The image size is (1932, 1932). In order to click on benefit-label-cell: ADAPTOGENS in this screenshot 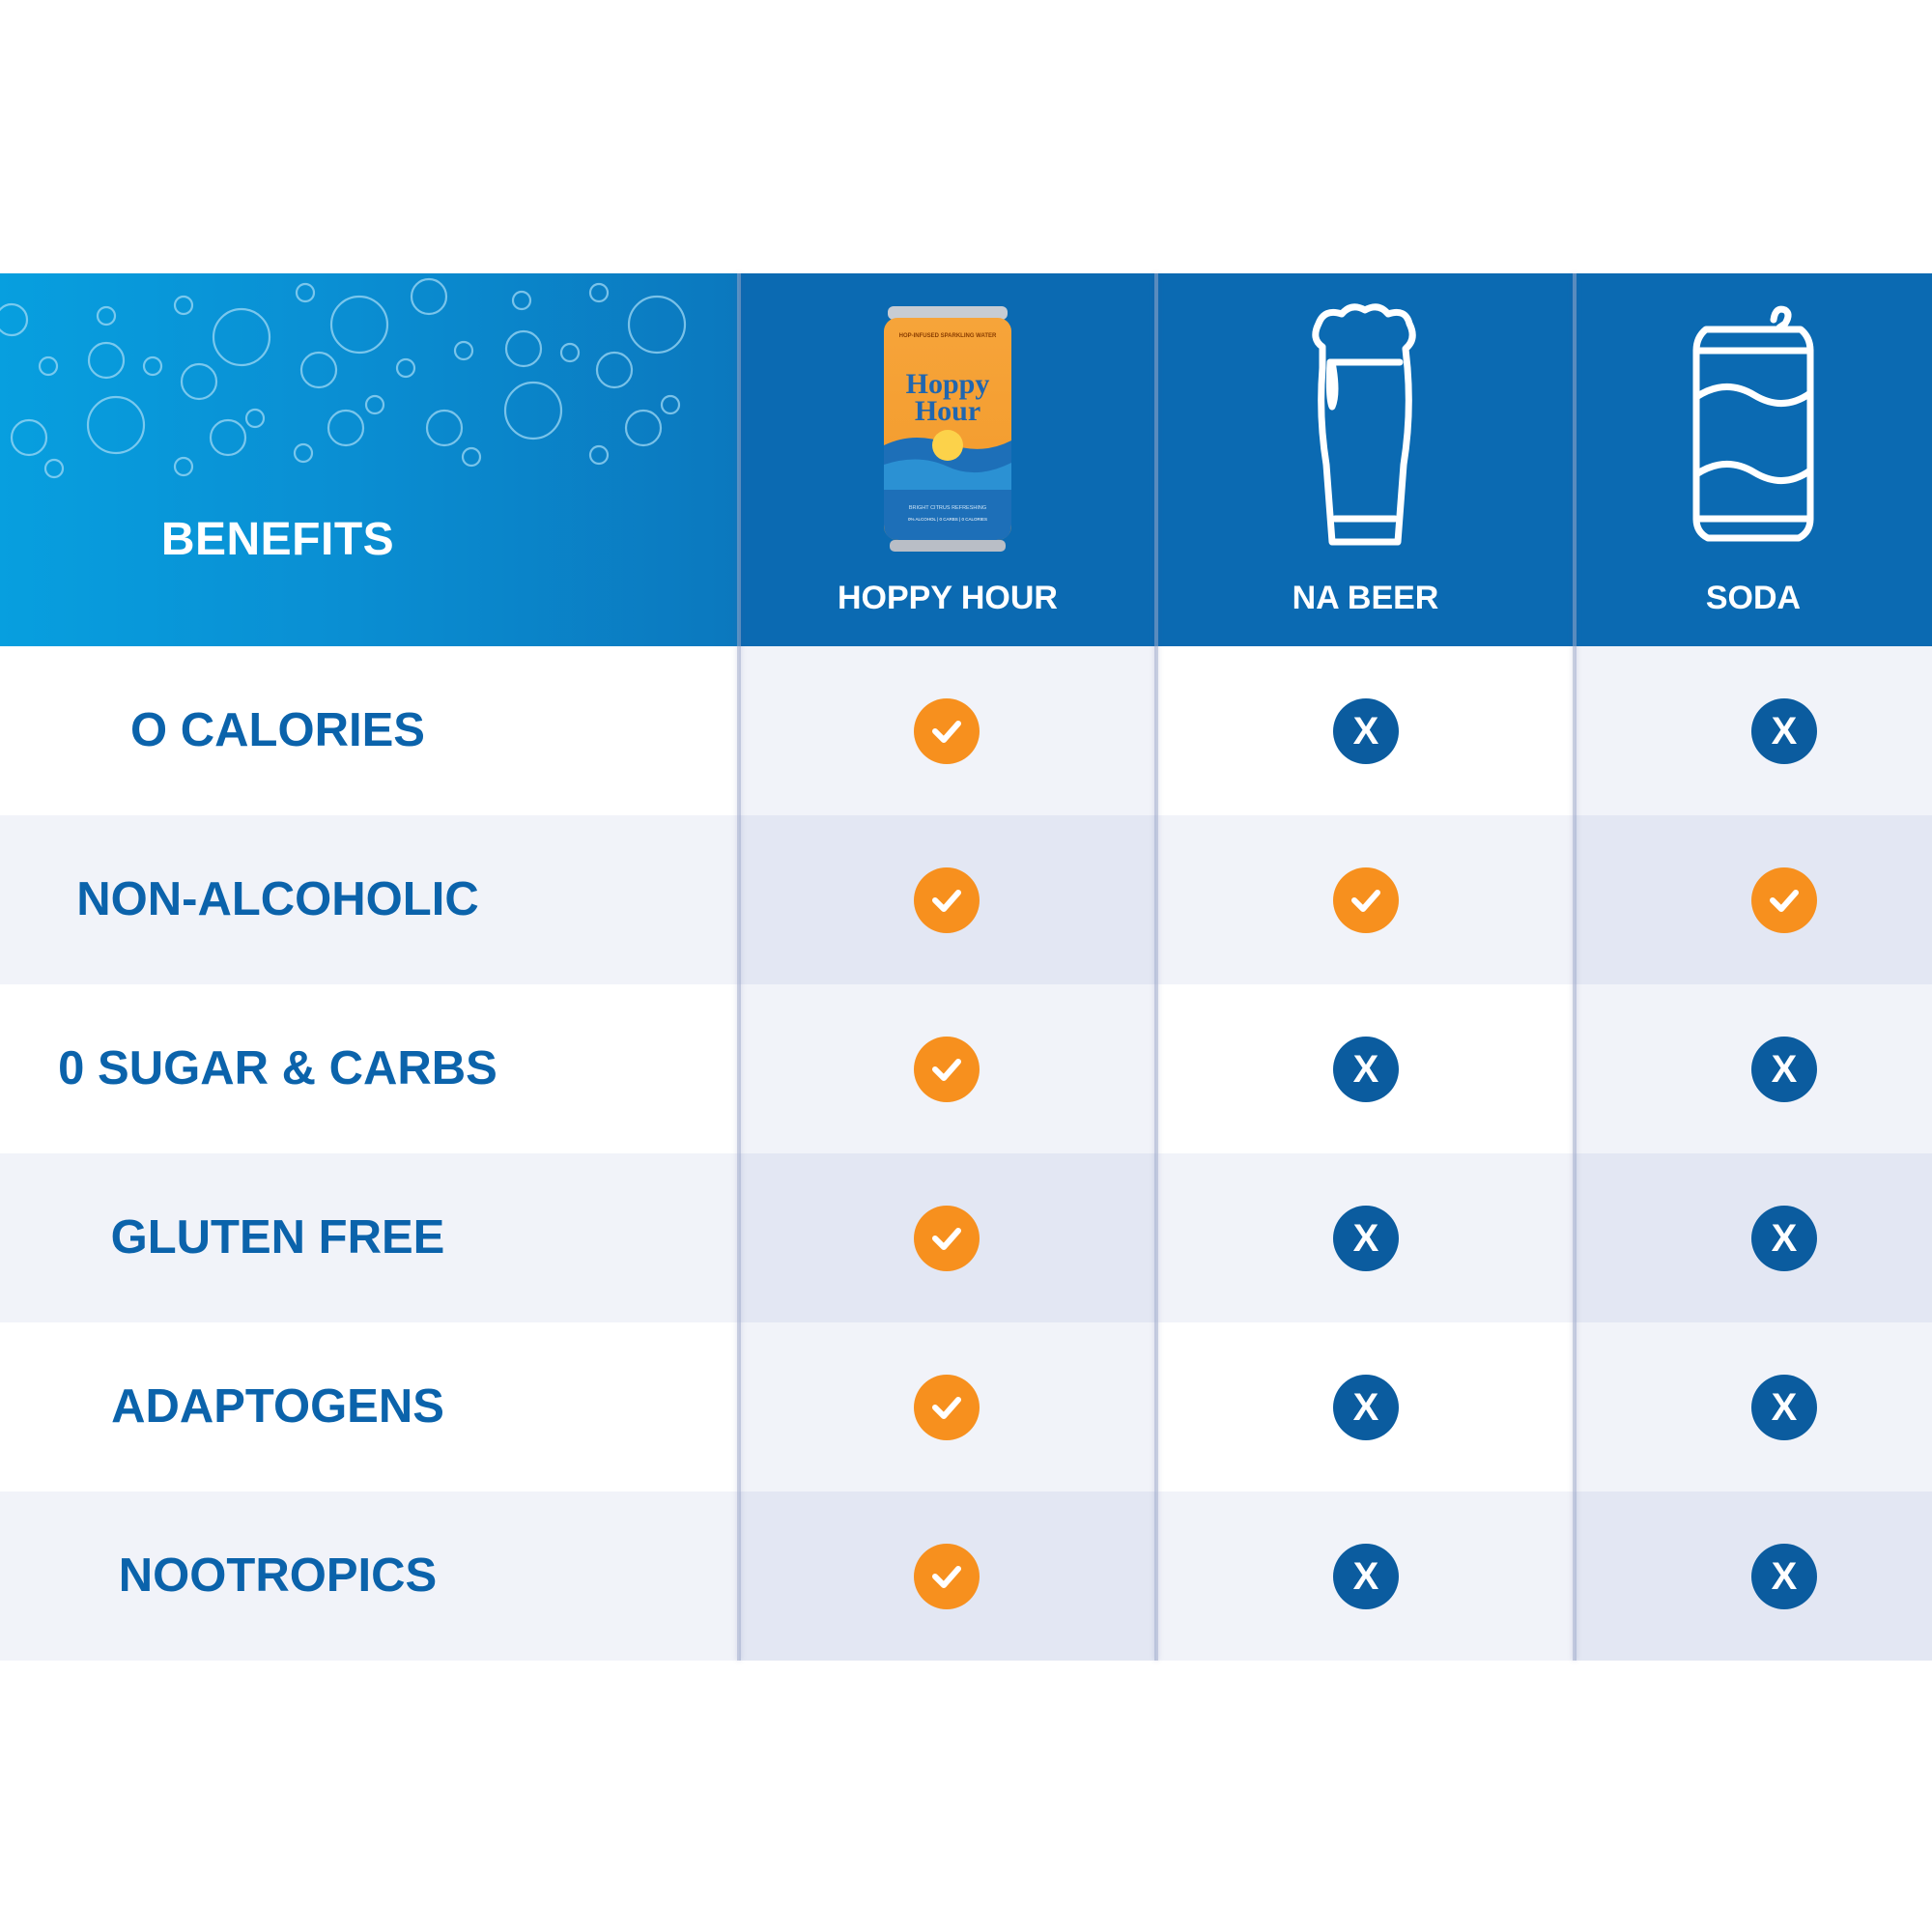, I will do `click(369, 1407)`.